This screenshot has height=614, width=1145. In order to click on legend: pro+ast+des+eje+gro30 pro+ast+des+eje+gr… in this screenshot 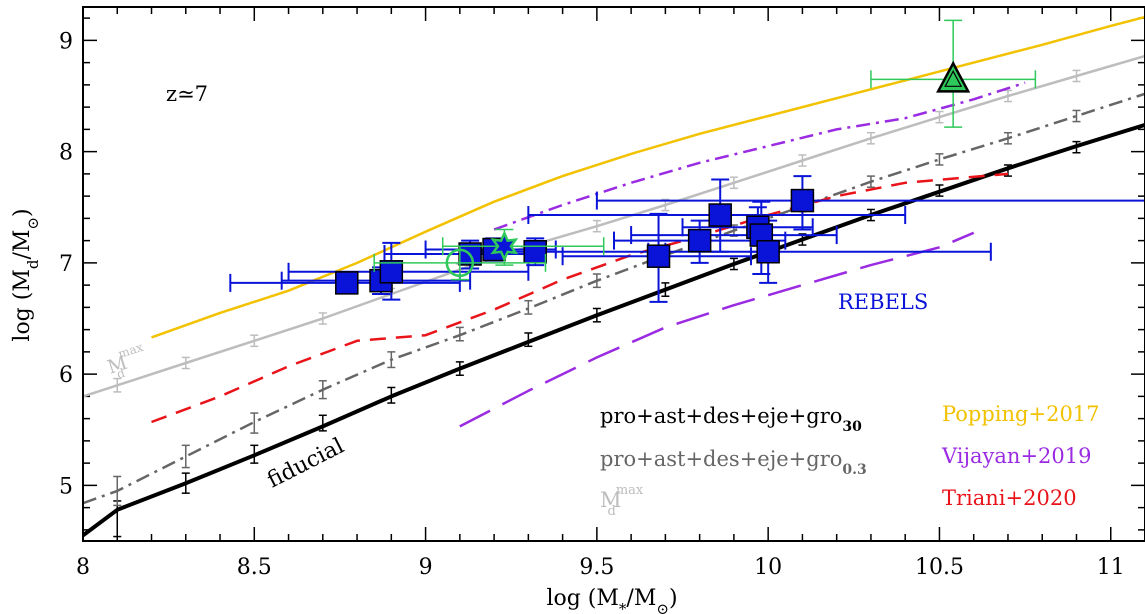, I will do `click(850, 460)`.